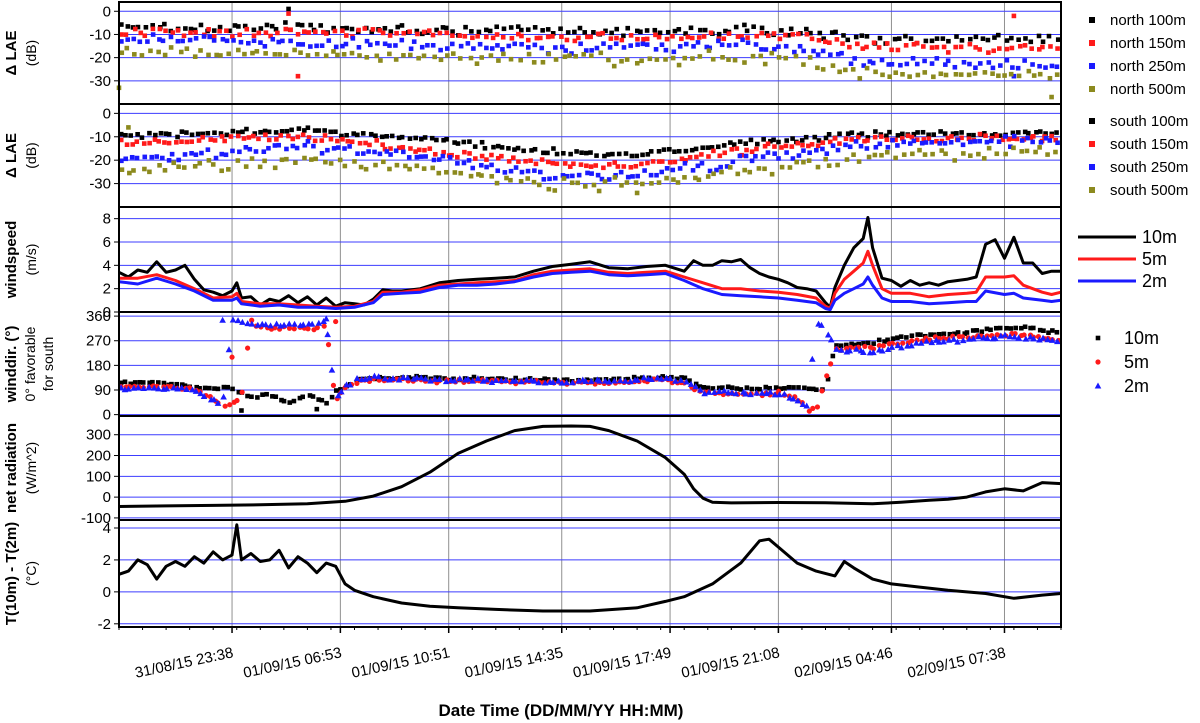 Image resolution: width=1200 pixels, height=723 pixels. I want to click on y-tick-label: -30, so click(100, 184).